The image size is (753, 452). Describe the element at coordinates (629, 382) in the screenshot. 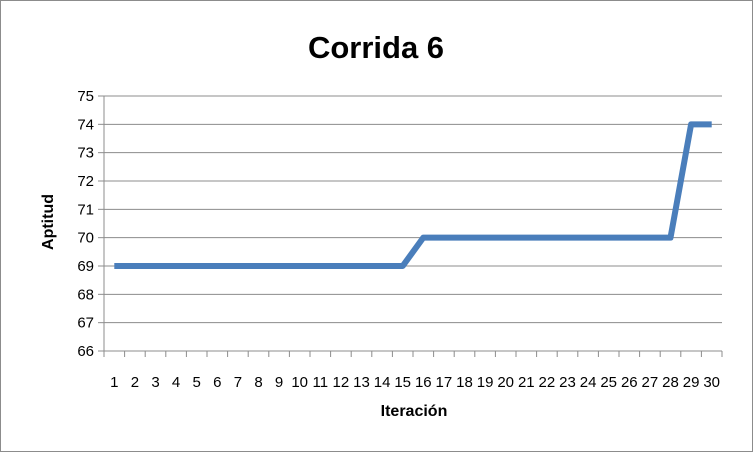

I see `x-tick-label: 26` at that location.